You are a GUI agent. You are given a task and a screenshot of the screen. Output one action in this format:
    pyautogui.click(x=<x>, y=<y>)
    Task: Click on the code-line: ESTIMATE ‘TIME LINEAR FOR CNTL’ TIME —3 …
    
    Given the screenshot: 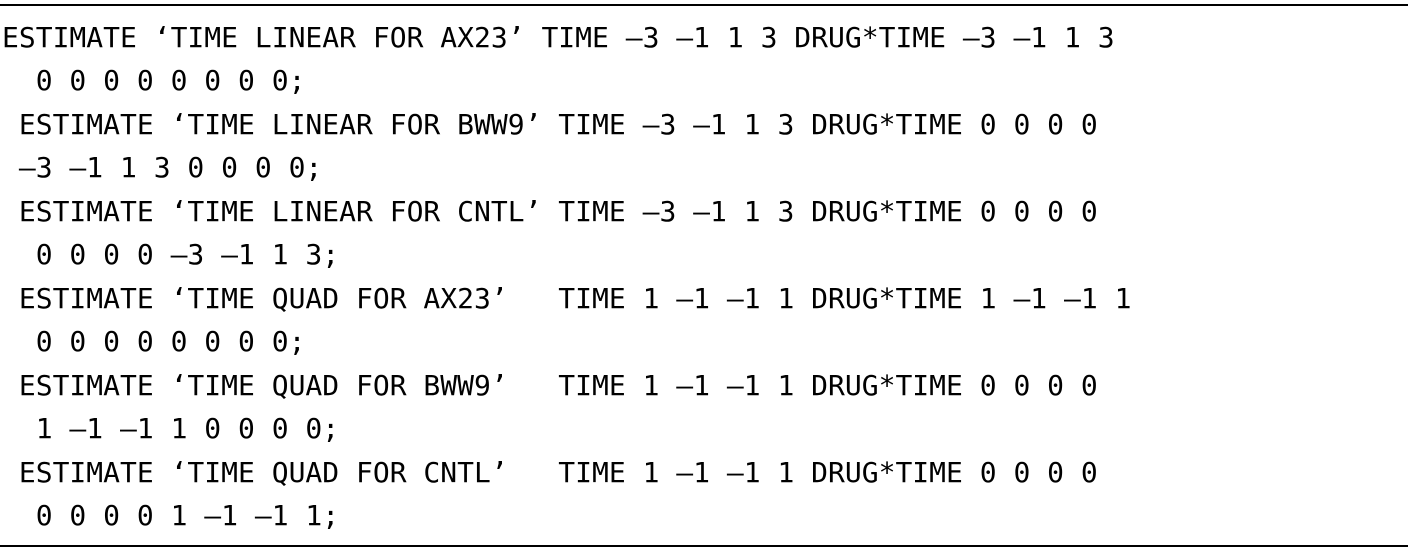 What is the action you would take?
    pyautogui.click(x=550, y=211)
    